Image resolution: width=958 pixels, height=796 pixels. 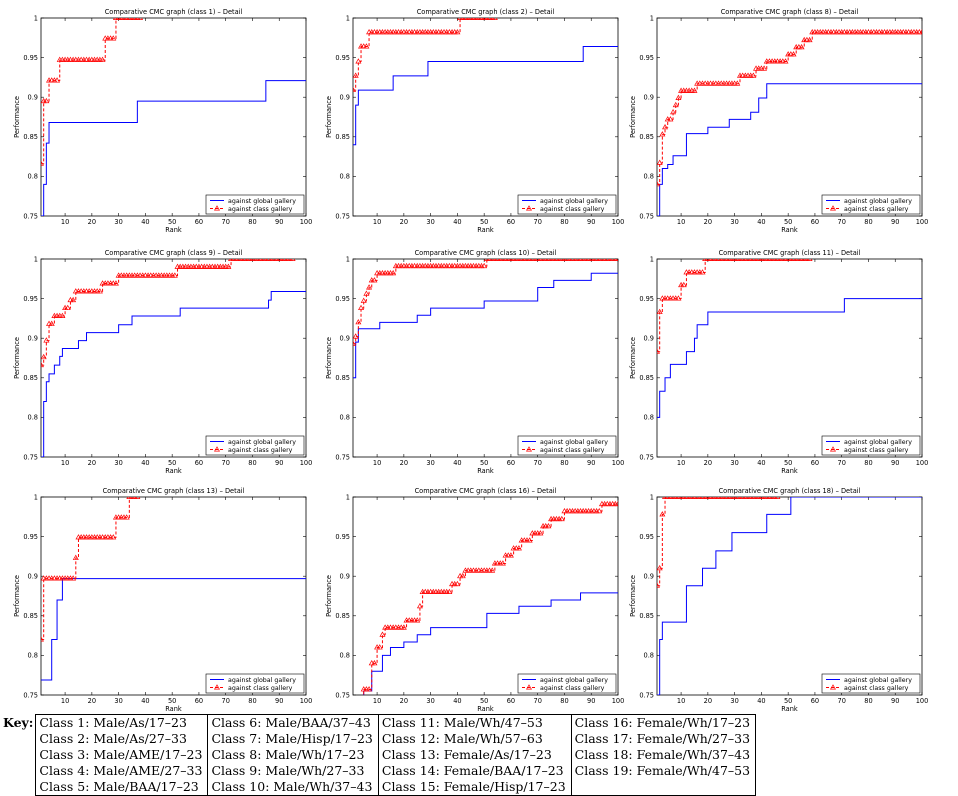 I want to click on key-entry: Class 2: Male/As/27–33, so click(x=122, y=739).